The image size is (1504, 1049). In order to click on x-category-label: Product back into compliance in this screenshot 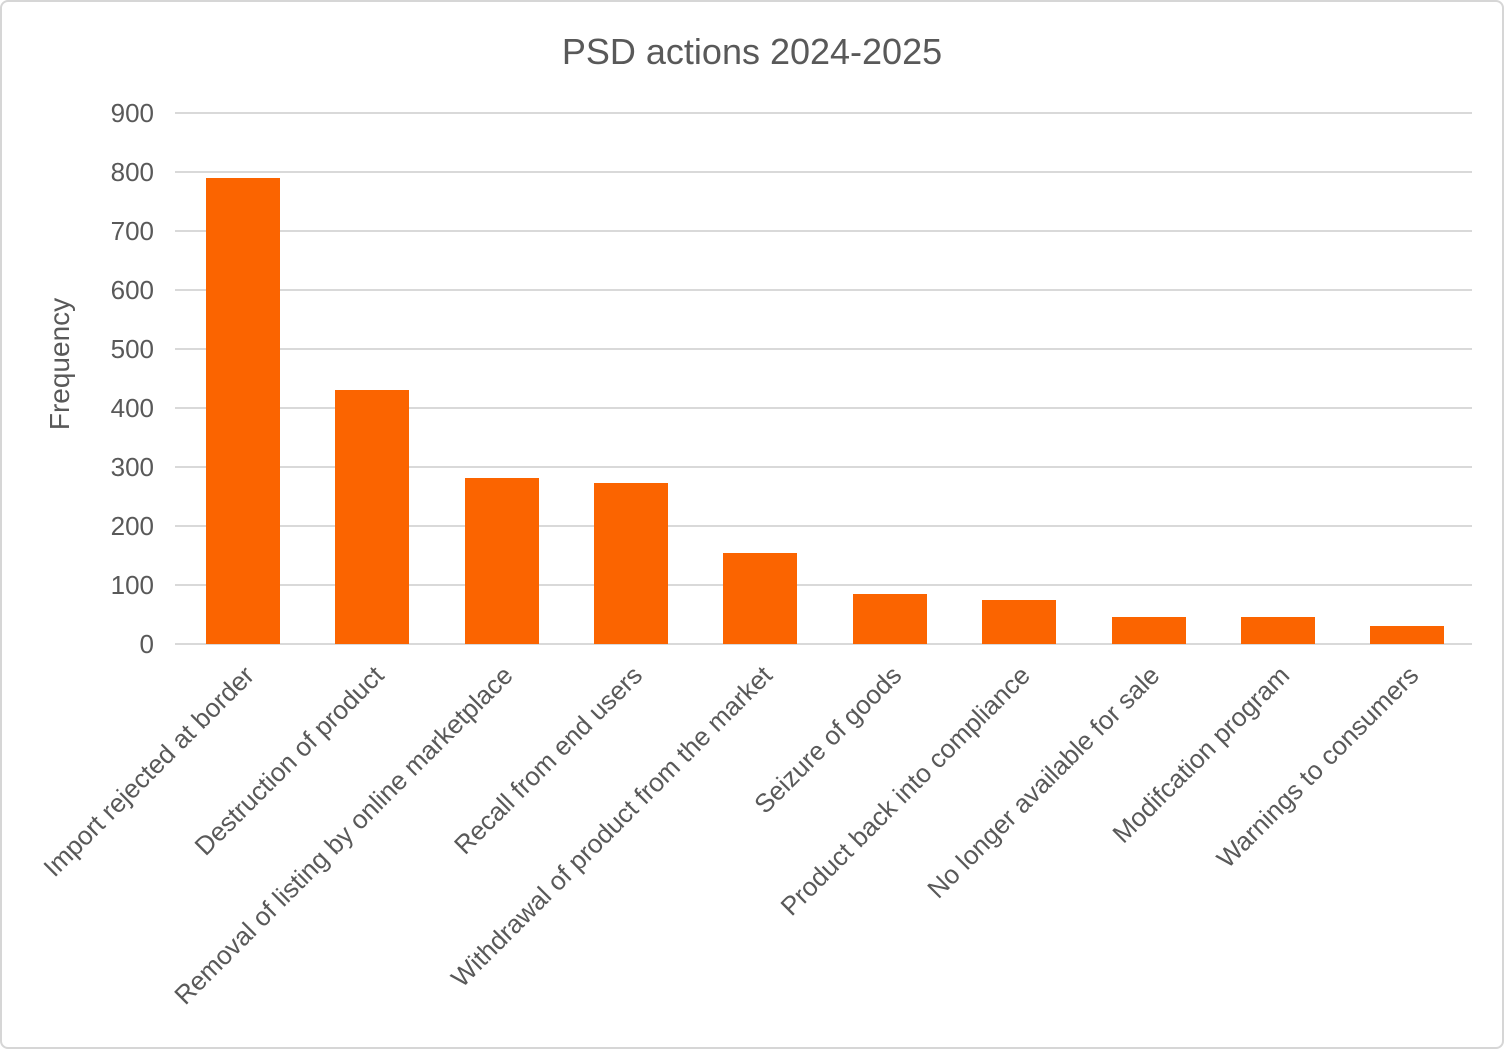, I will do `click(905, 791)`.